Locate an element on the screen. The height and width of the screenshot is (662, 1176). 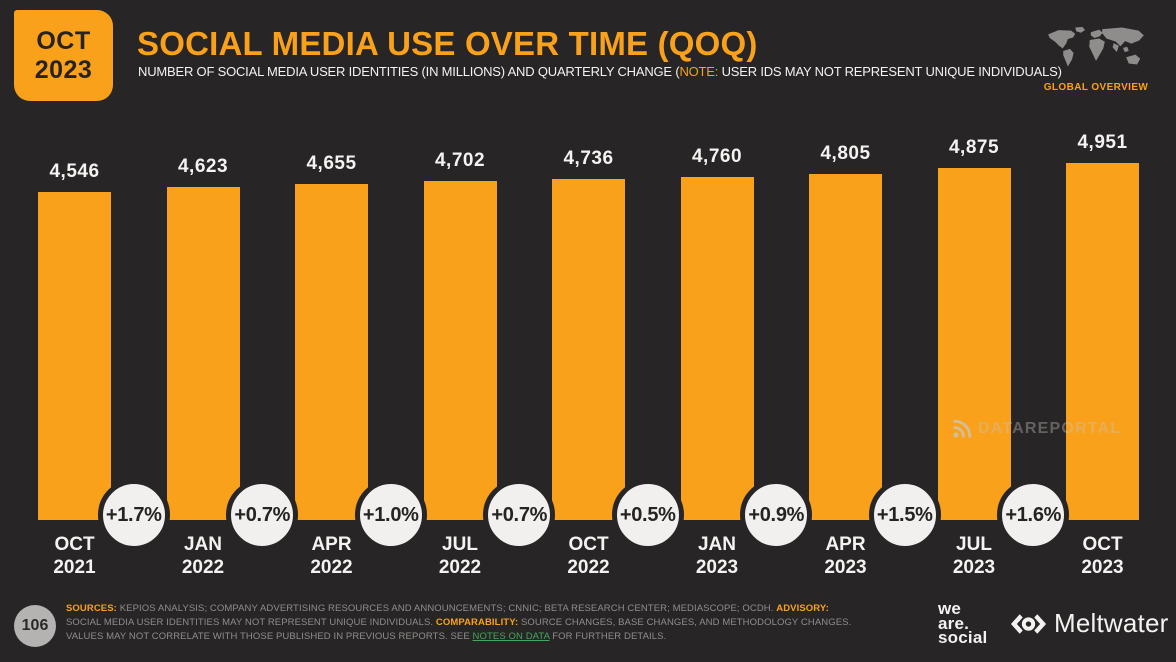
meltwater-logo: Meltwater is located at coordinates (1089, 623).